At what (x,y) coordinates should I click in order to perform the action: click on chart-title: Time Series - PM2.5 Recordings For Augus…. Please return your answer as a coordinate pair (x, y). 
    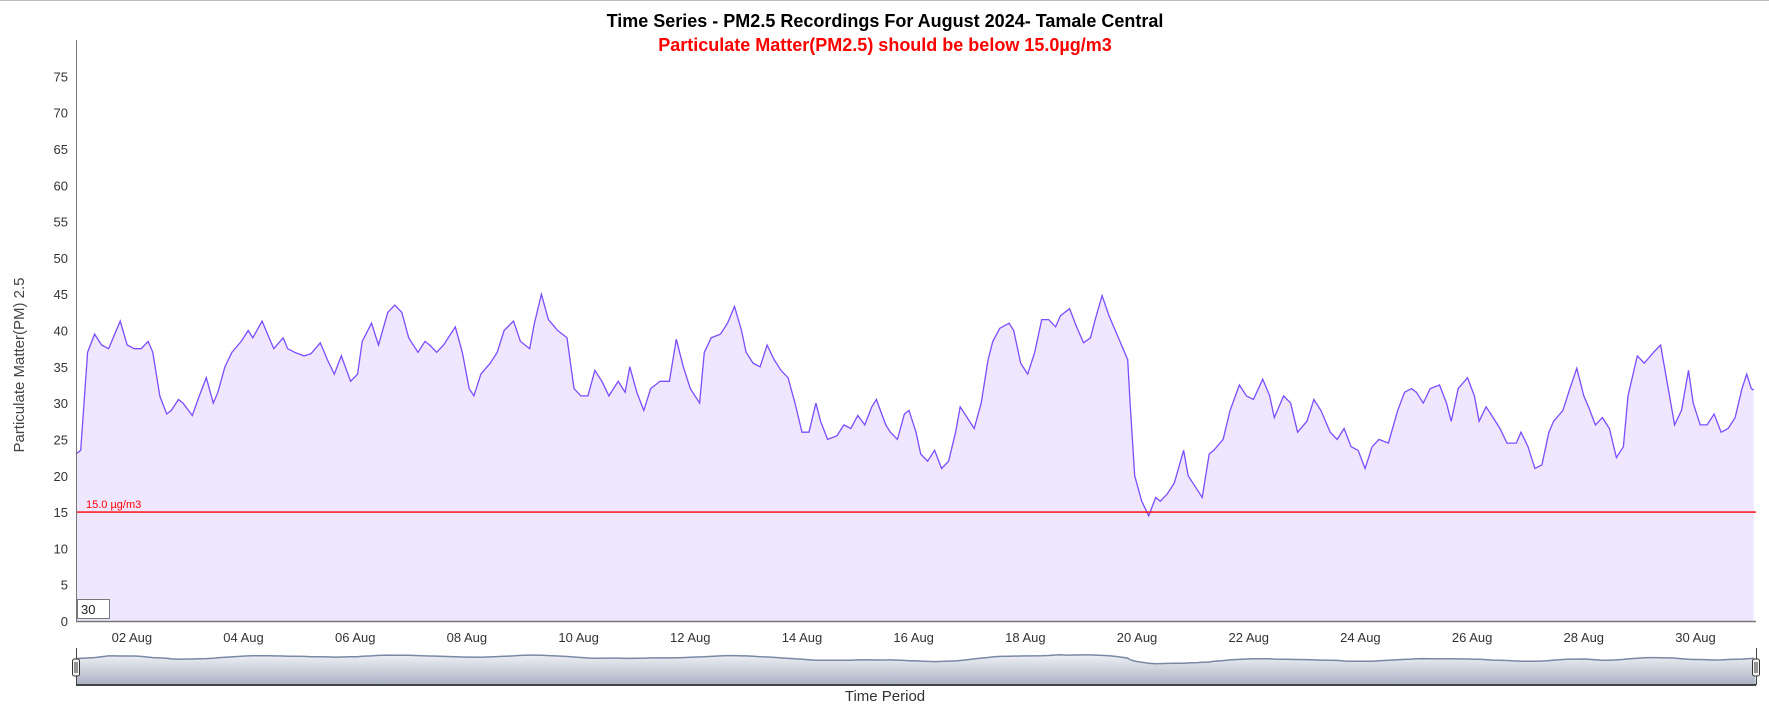
    Looking at the image, I should click on (885, 21).